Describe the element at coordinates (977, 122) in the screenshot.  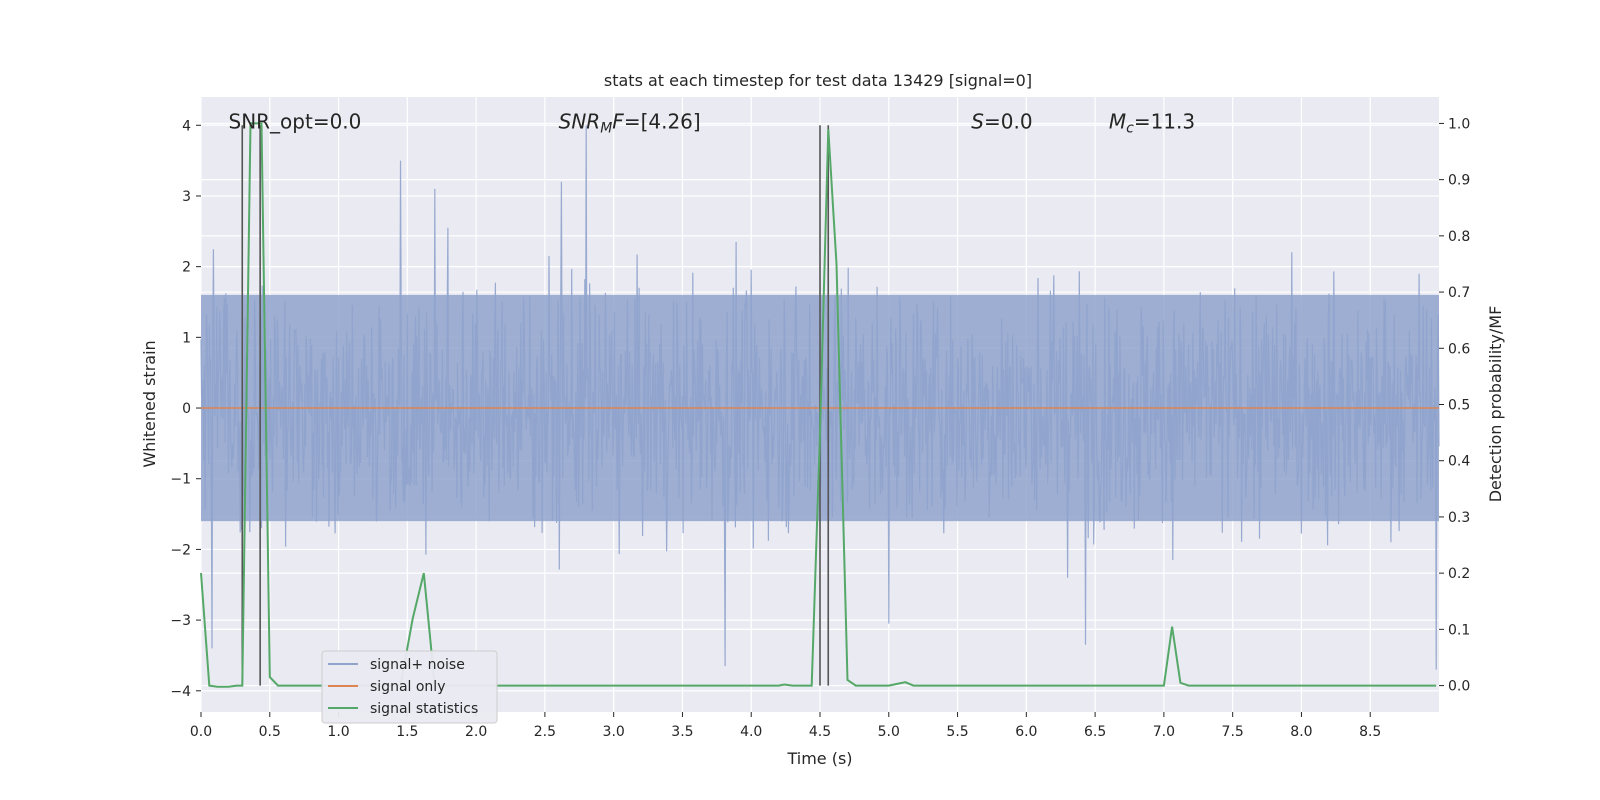
I see `annotation-part: S` at that location.